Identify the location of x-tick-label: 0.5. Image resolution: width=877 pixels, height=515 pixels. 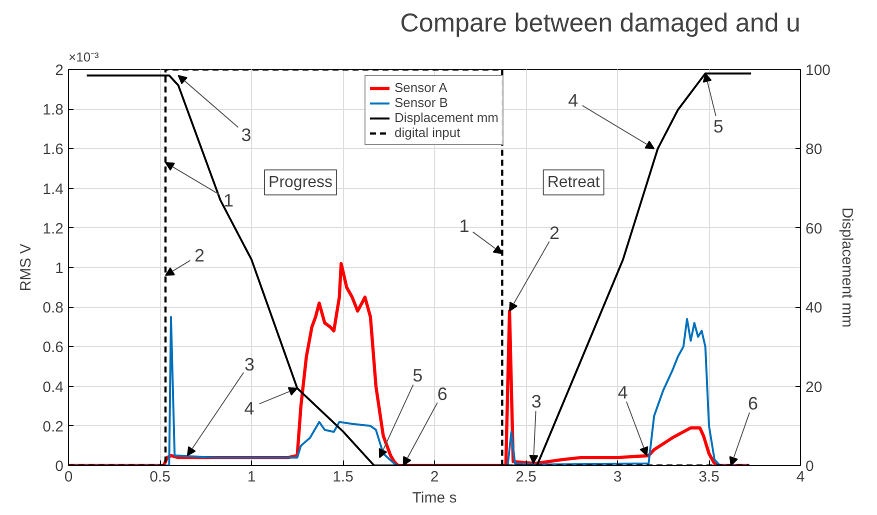
(160, 477).